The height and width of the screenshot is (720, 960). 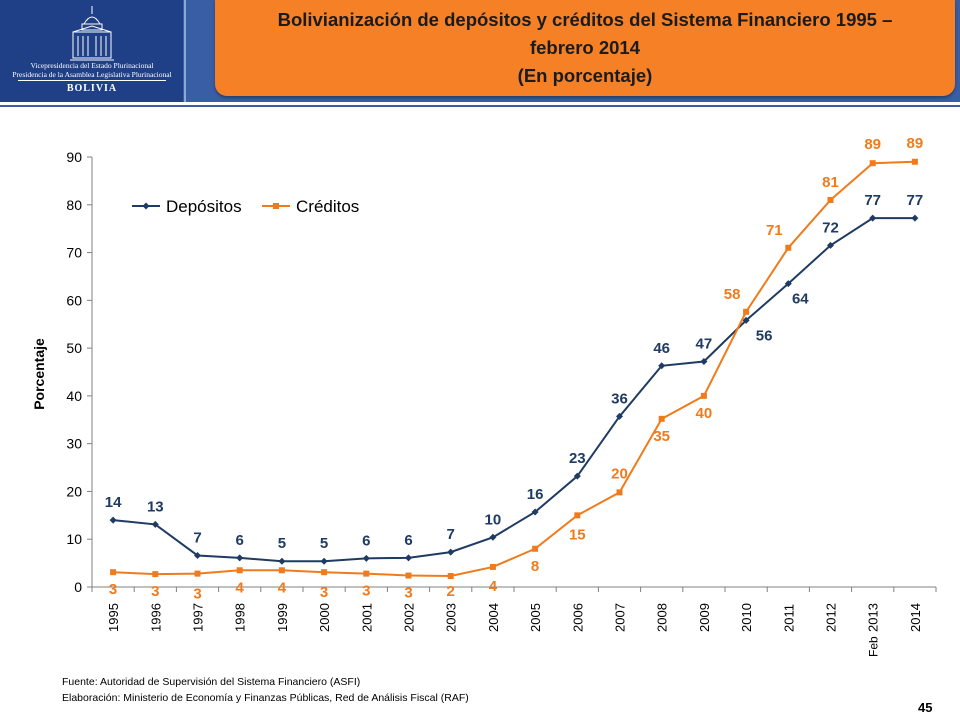 What do you see at coordinates (74, 539) in the screenshot?
I see `y-tick-label: 10` at bounding box center [74, 539].